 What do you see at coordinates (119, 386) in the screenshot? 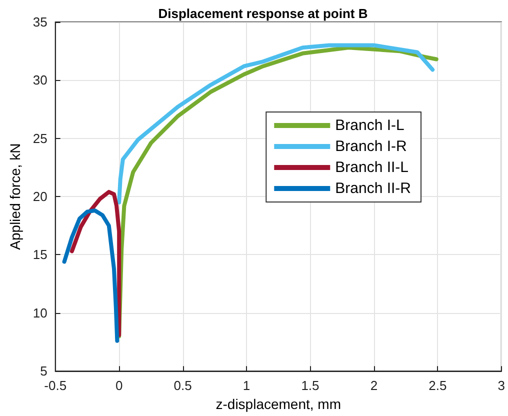
I see `x-tick-label: 0` at bounding box center [119, 386].